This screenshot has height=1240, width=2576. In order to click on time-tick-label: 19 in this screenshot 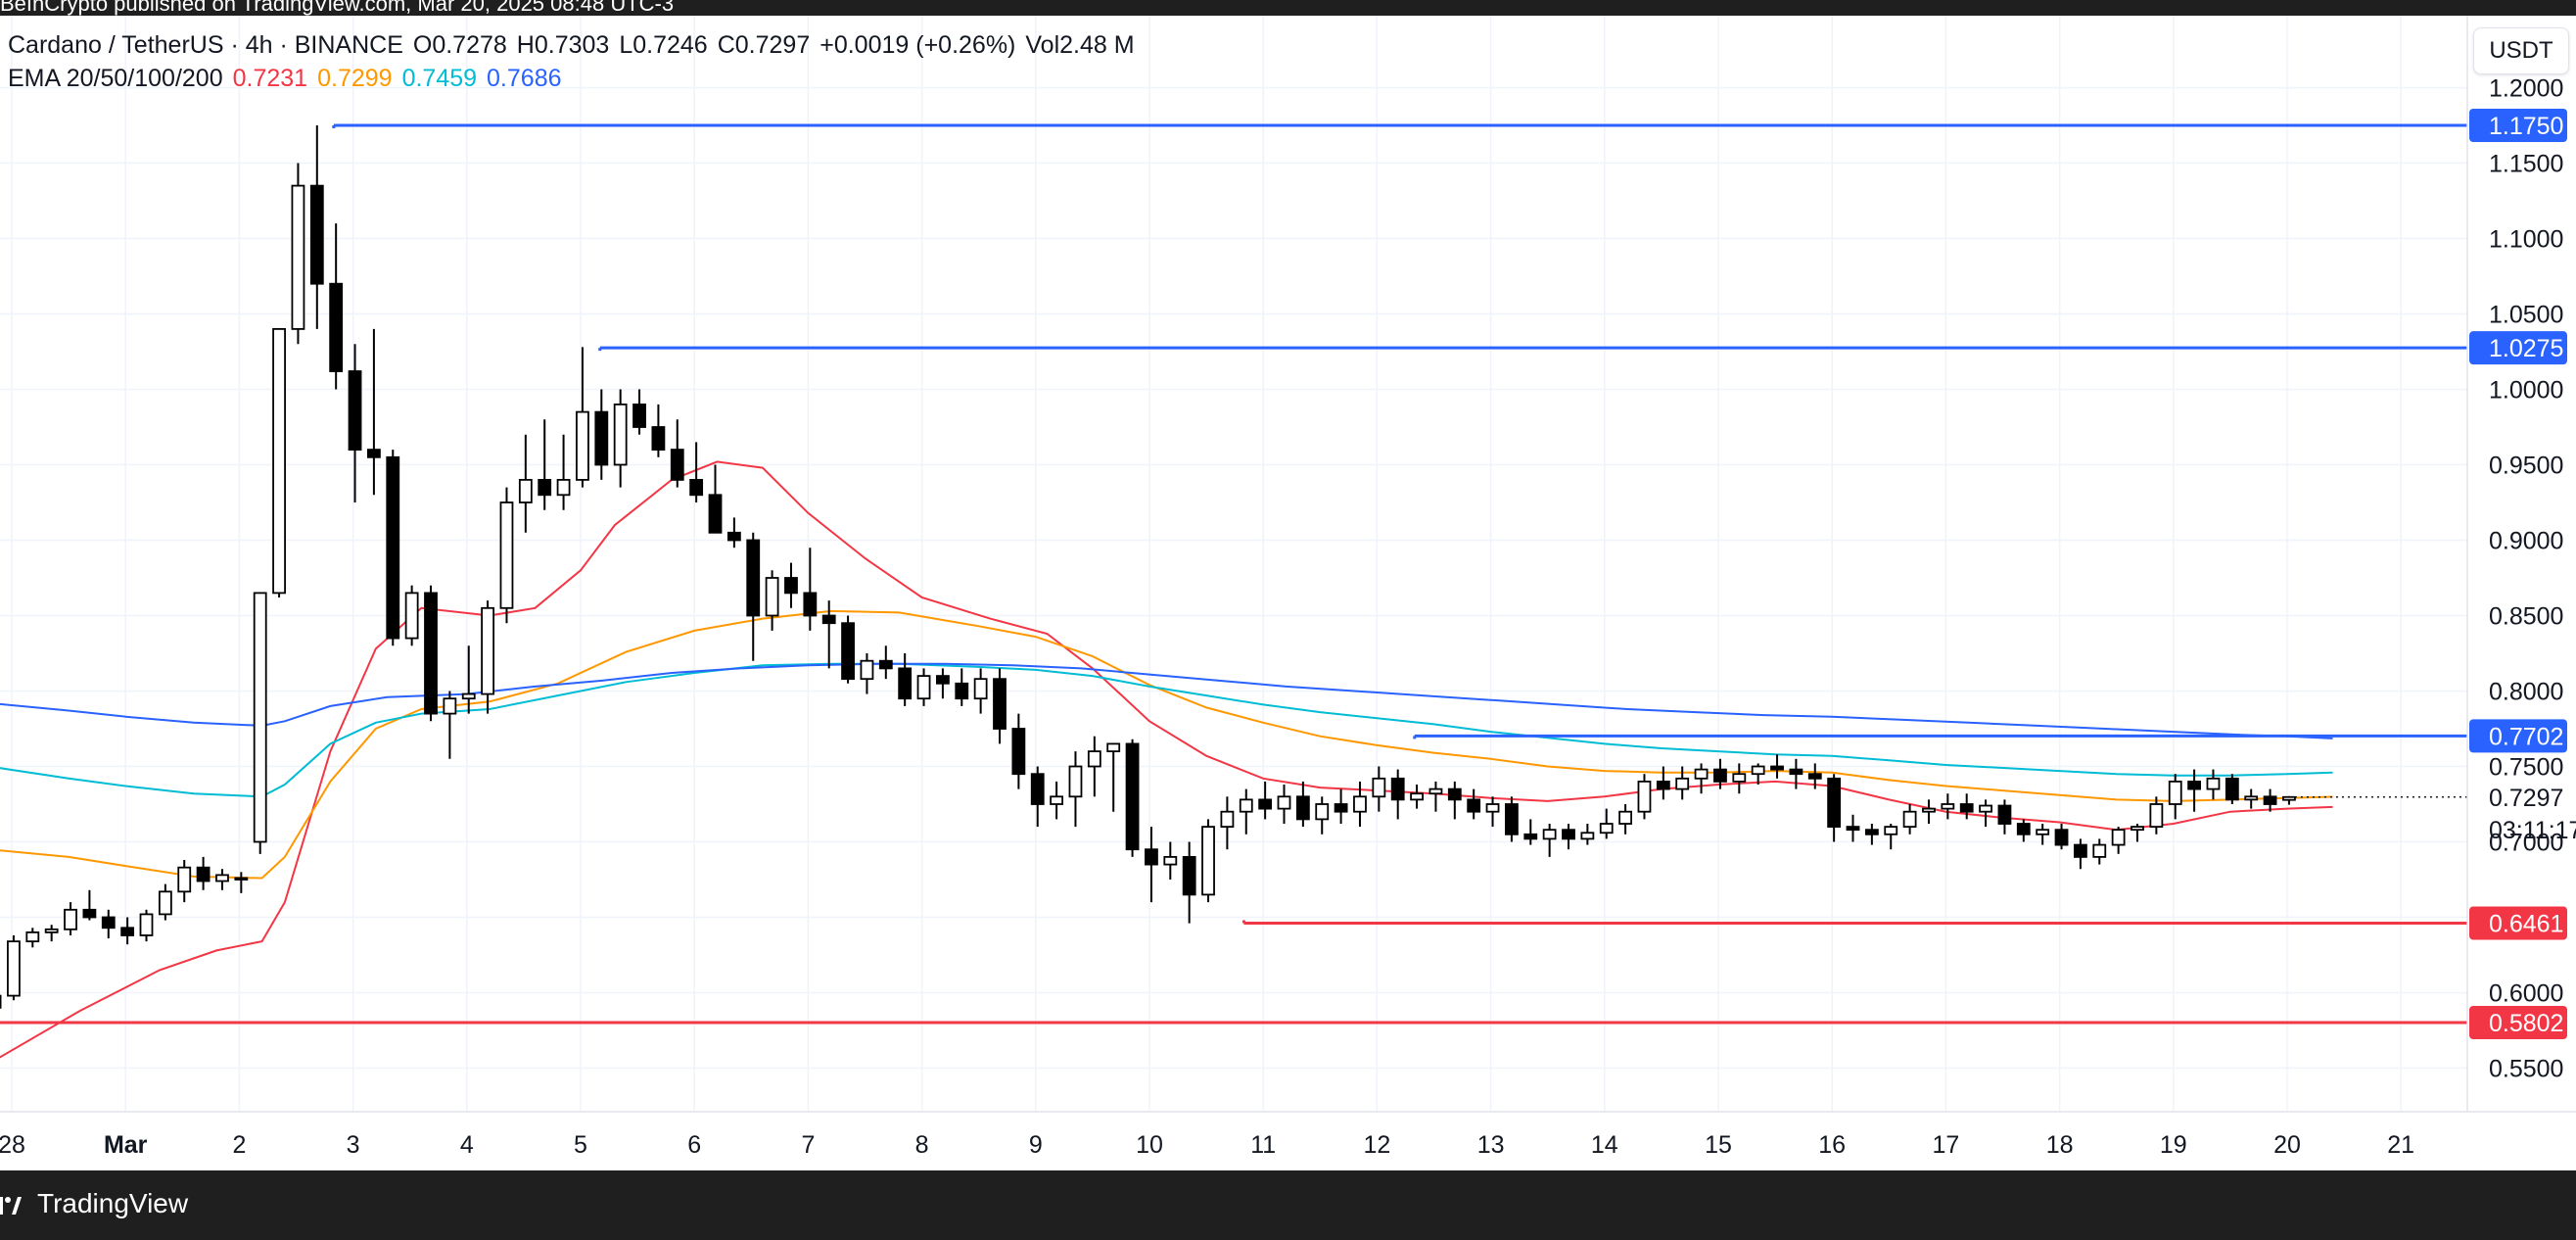, I will do `click(2173, 1145)`.